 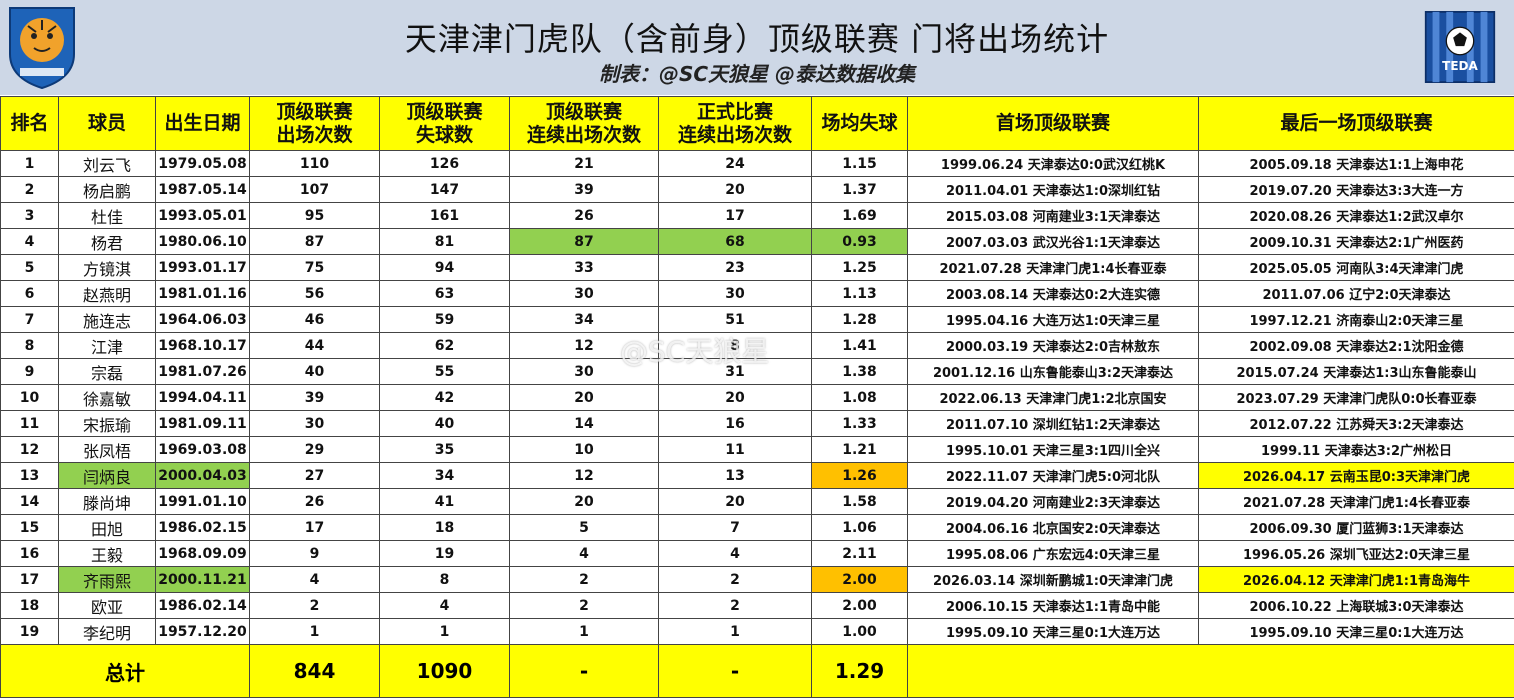 What do you see at coordinates (1053, 293) in the screenshot?
I see `cell-first-match: 2003.08.14 天津泰达0:2大连实德` at bounding box center [1053, 293].